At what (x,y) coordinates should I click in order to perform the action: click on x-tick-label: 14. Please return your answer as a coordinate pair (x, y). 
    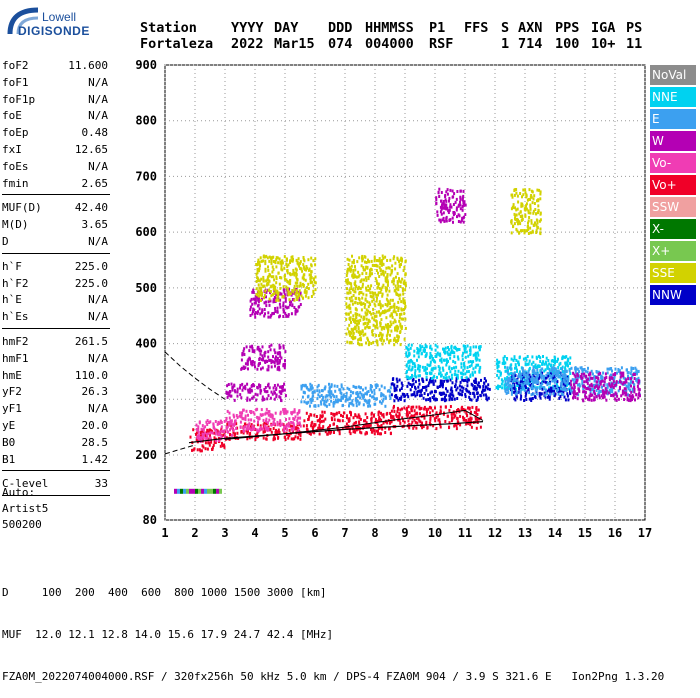
    Looking at the image, I should click on (555, 533).